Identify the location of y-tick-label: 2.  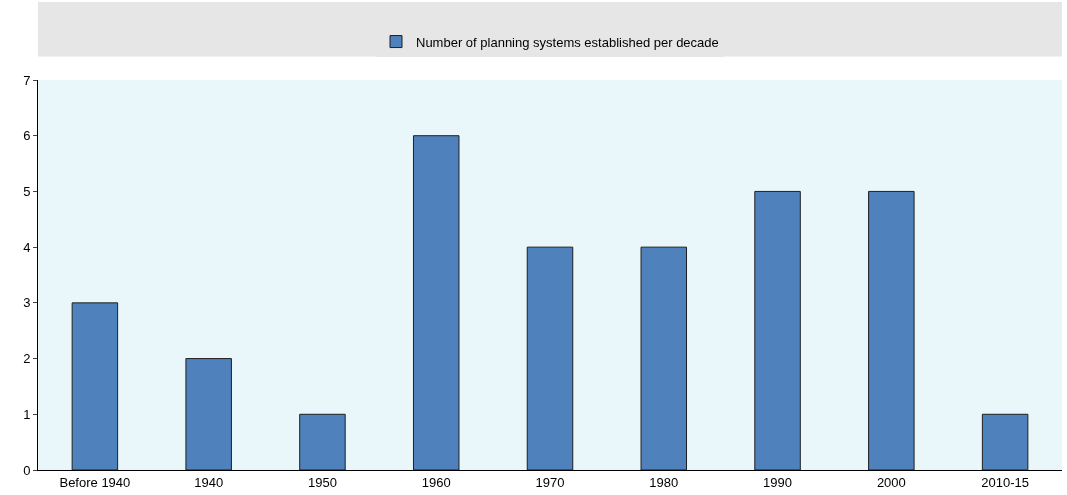
(27, 359).